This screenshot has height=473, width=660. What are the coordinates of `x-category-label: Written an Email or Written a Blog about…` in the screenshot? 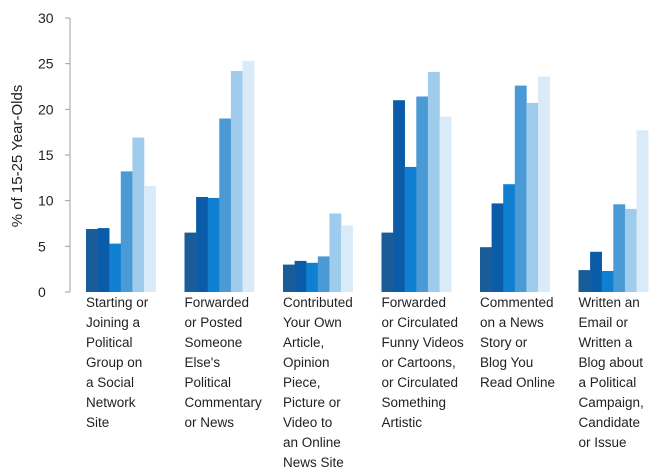 It's located at (611, 372).